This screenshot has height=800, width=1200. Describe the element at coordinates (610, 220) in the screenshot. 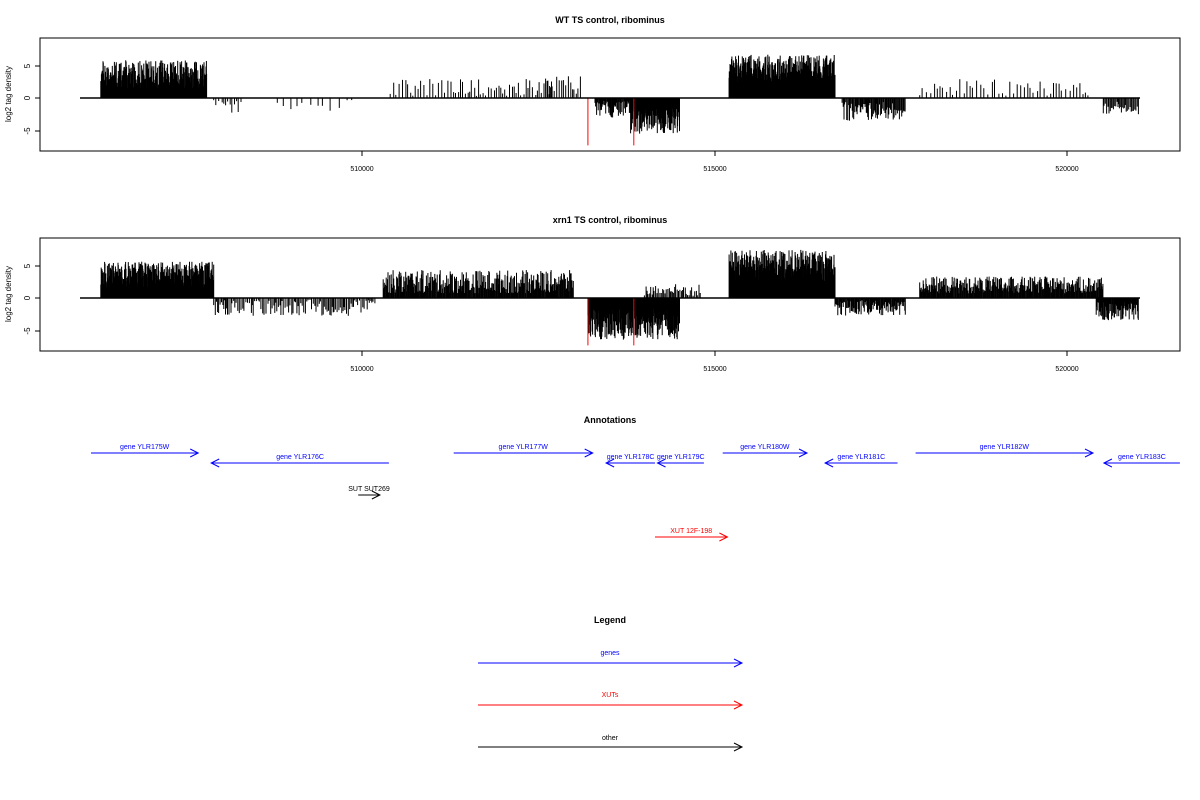

I see `panel-title: xrn1 TS control, ribominus` at that location.